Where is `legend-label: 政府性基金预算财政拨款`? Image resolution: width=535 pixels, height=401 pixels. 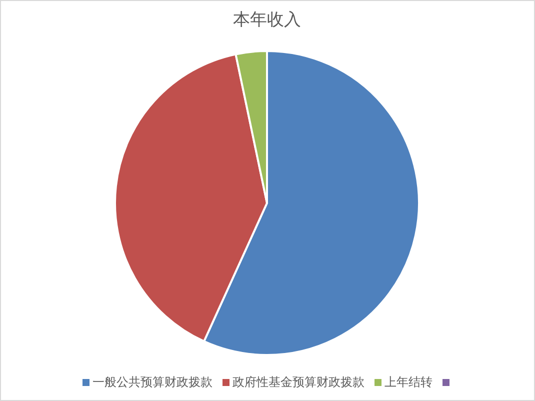 legend-label: 政府性基金预算财政拨款 is located at coordinates (298, 382).